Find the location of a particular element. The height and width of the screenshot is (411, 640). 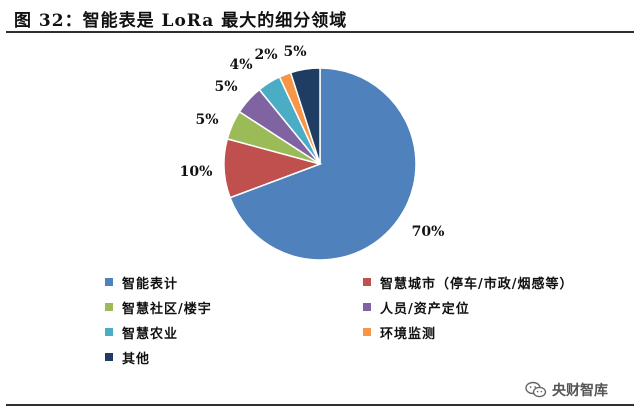

bottom-divider is located at coordinates (320, 405).